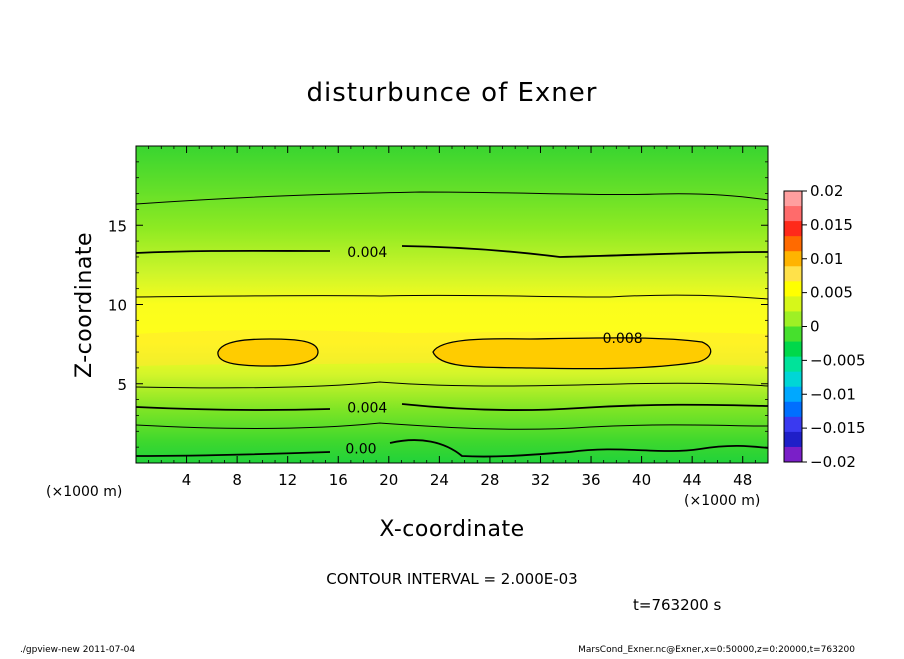 This screenshot has width=904, height=659. I want to click on colorbar-tick-label: −0.01, so click(833, 394).